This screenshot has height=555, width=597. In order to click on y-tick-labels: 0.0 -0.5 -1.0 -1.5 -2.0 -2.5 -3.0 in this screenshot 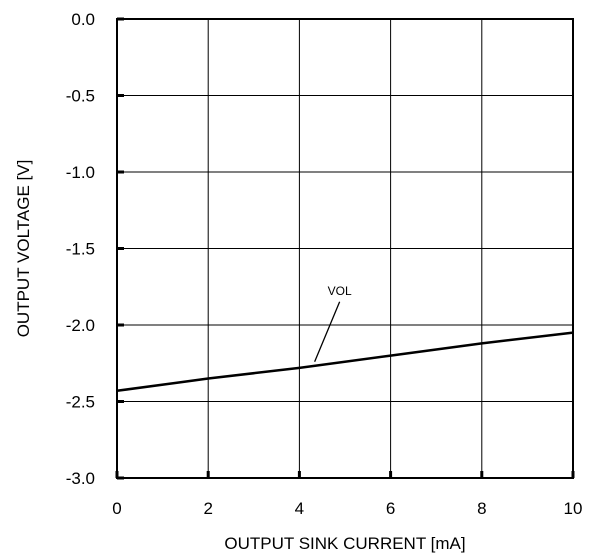, I will do `click(80, 249)`.